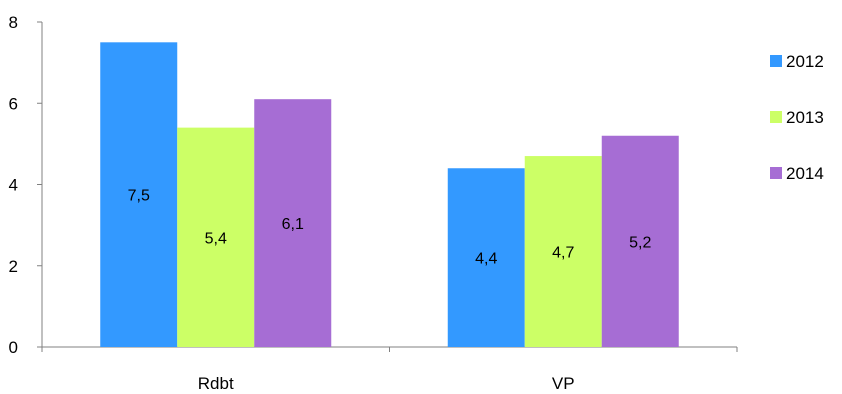 The image size is (842, 394). What do you see at coordinates (216, 383) in the screenshot?
I see `x-category-label: Rdbt` at bounding box center [216, 383].